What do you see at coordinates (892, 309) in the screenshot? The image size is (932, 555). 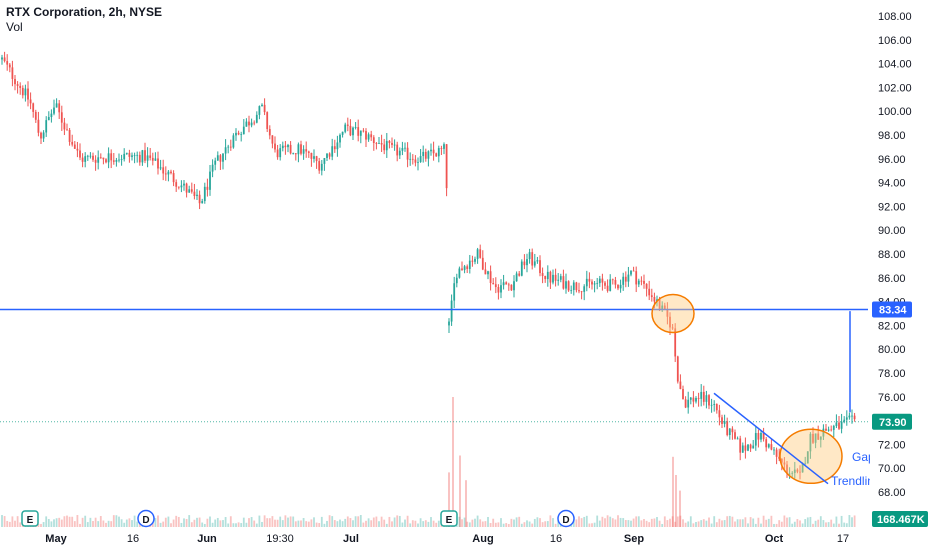 I see `horizontal-line-price-tag: 83.34` at bounding box center [892, 309].